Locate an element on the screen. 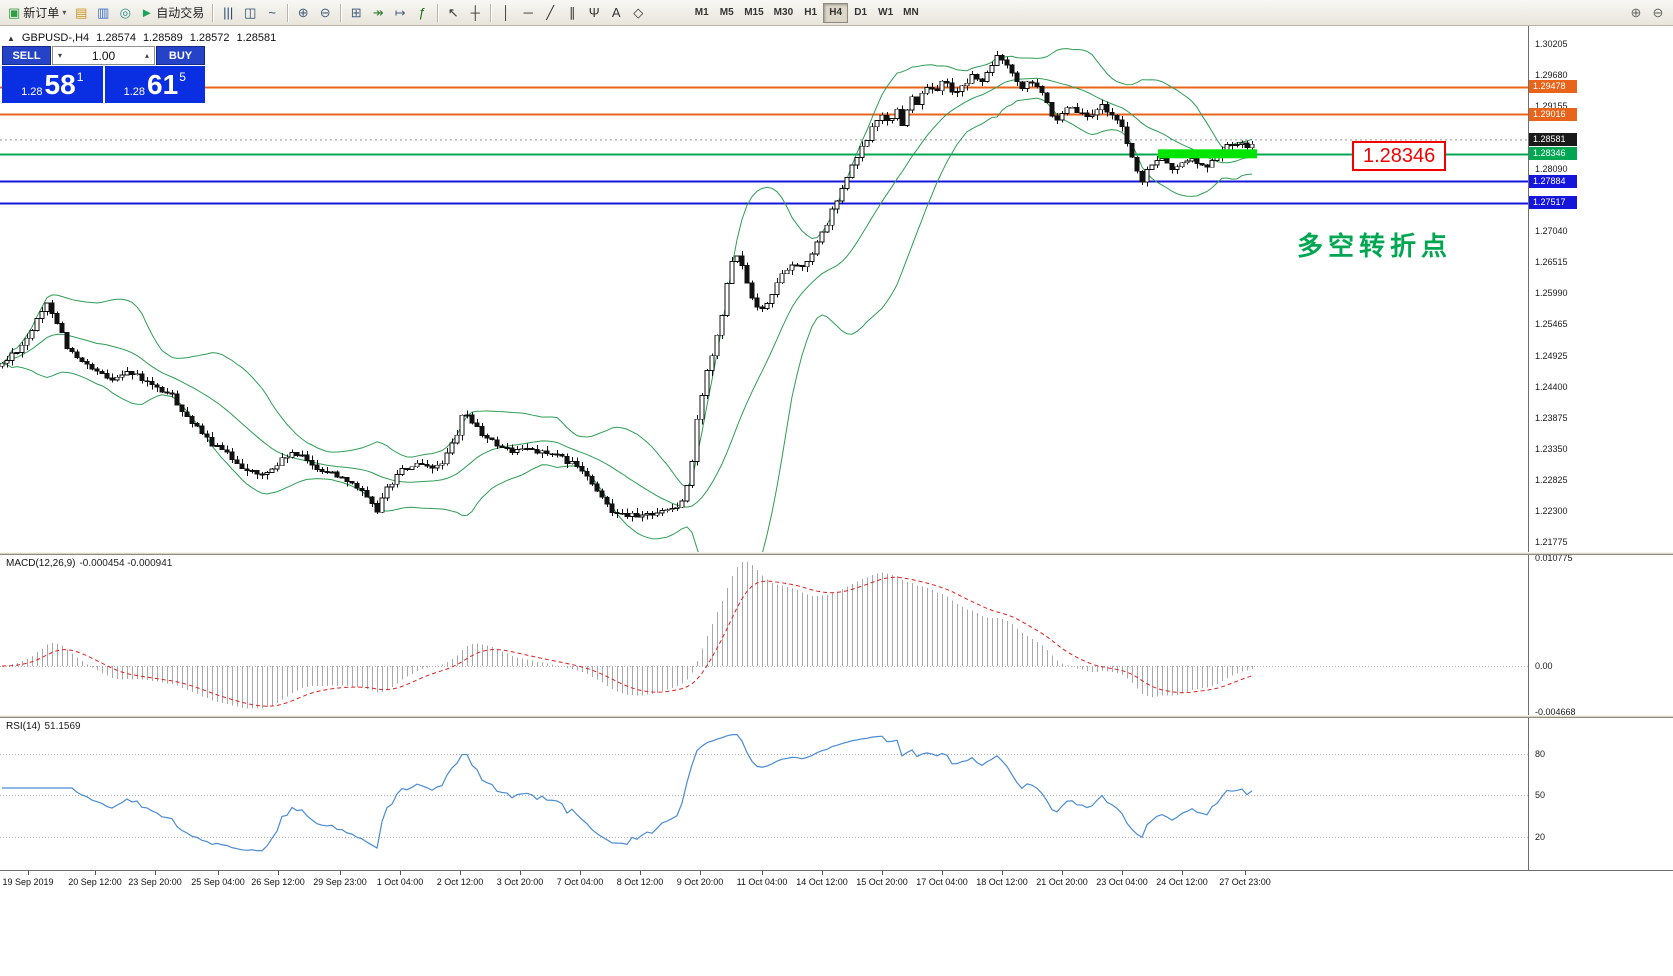 The image size is (1673, 976). macd-panel: MACD(12,26,9) -0.000454 -0.000941 is located at coordinates (764, 635).